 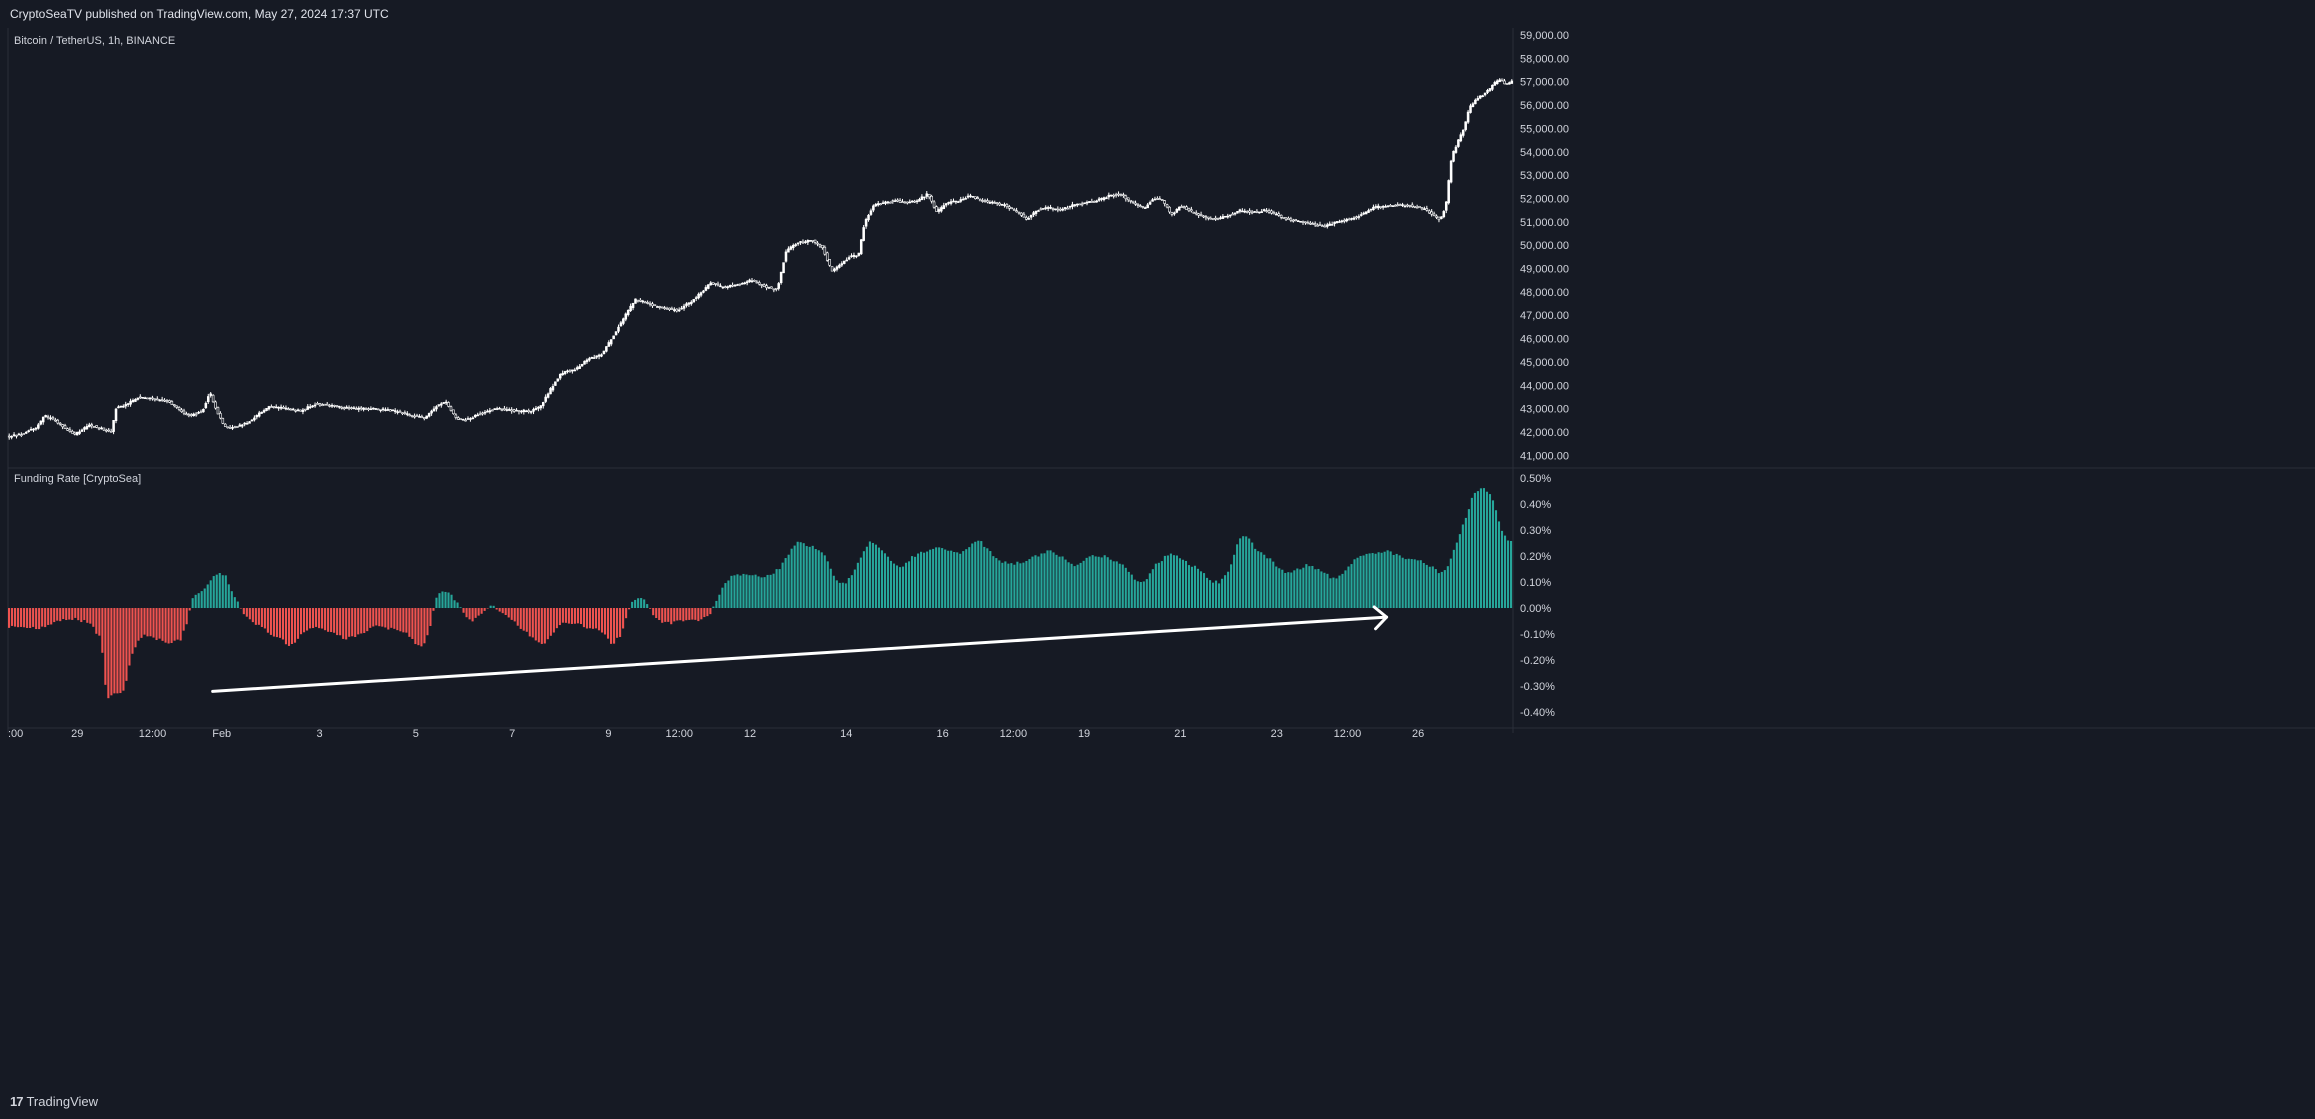 What do you see at coordinates (1380, 618) in the screenshot?
I see `trend-arrow-head` at bounding box center [1380, 618].